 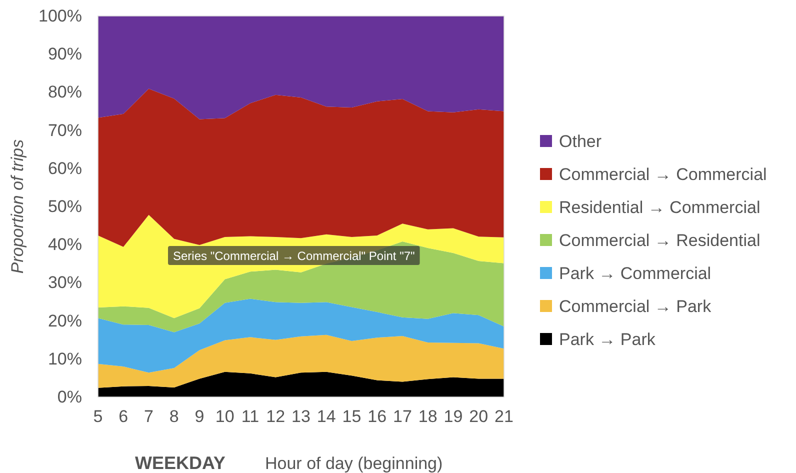 I want to click on legend-label: Commercial → Park, so click(x=635, y=306).